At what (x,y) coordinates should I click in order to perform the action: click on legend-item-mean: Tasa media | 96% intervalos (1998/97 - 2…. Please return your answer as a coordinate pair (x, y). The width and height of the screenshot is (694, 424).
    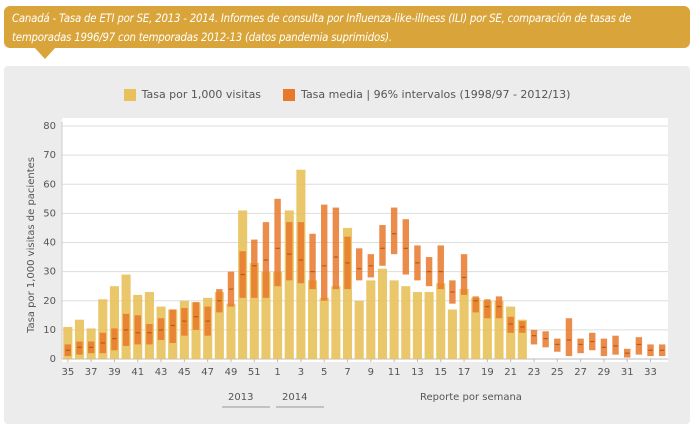
    Looking at the image, I should click on (426, 94).